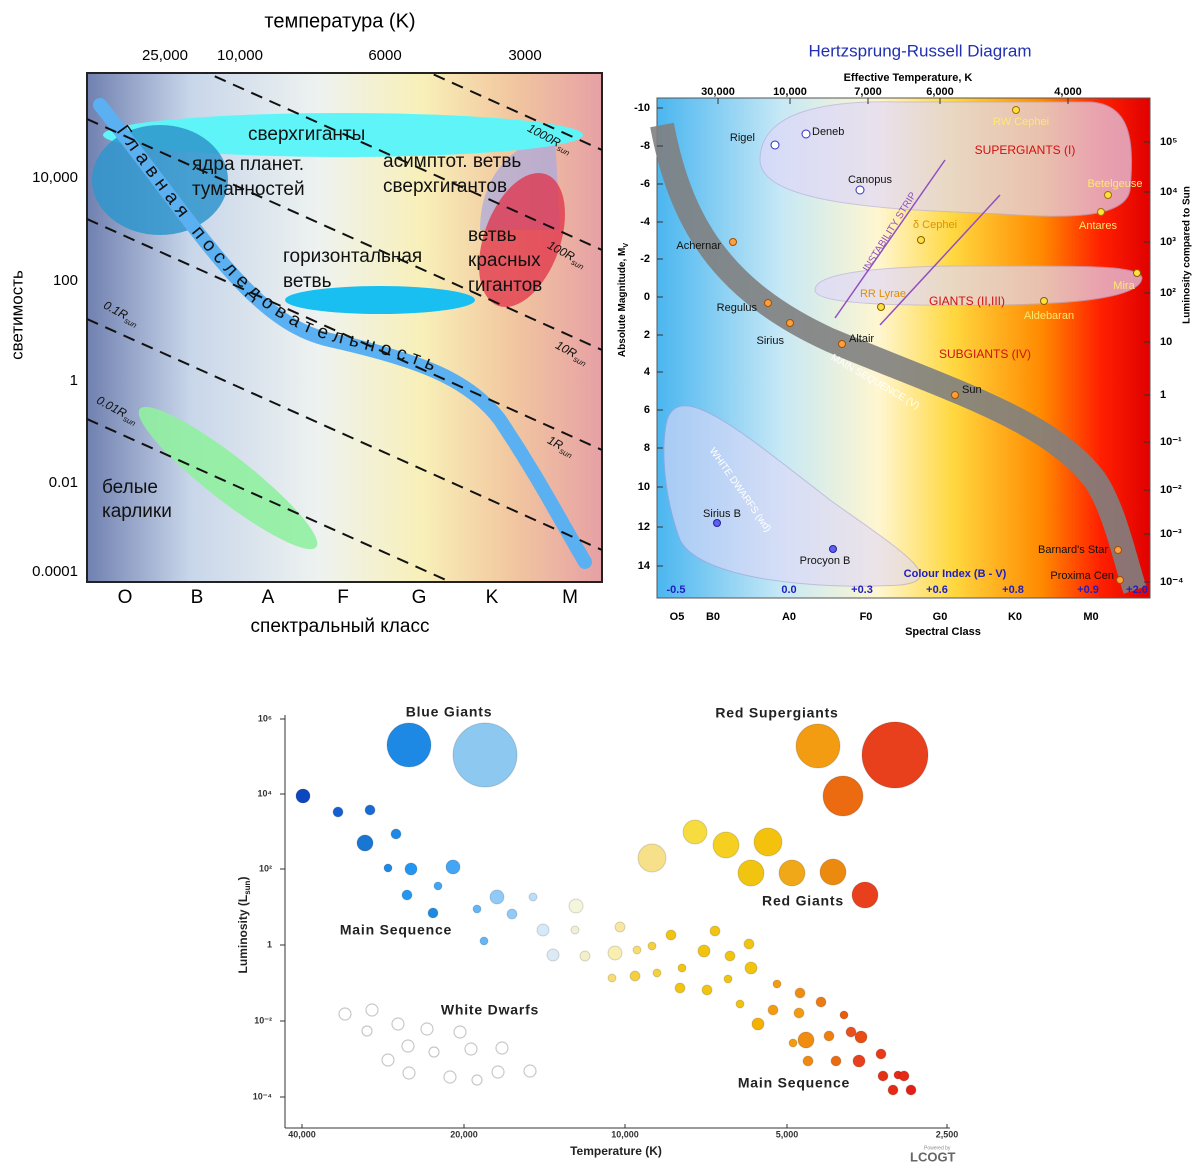 This screenshot has width=1195, height=1164. I want to click on y-tick-label: -4, so click(645, 222).